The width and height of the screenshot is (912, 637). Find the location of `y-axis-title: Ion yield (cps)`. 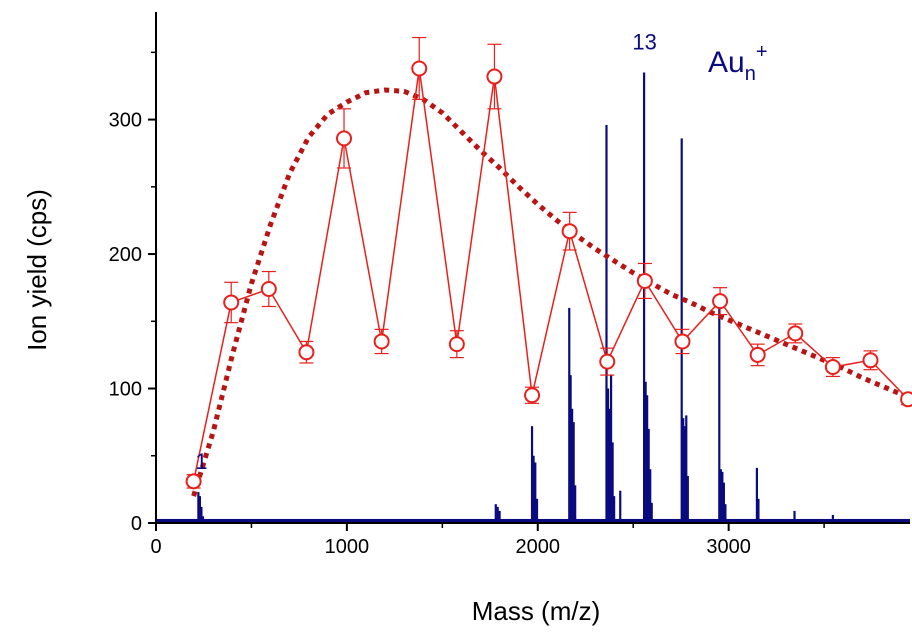

y-axis-title: Ion yield (cps) is located at coordinates (37, 270).